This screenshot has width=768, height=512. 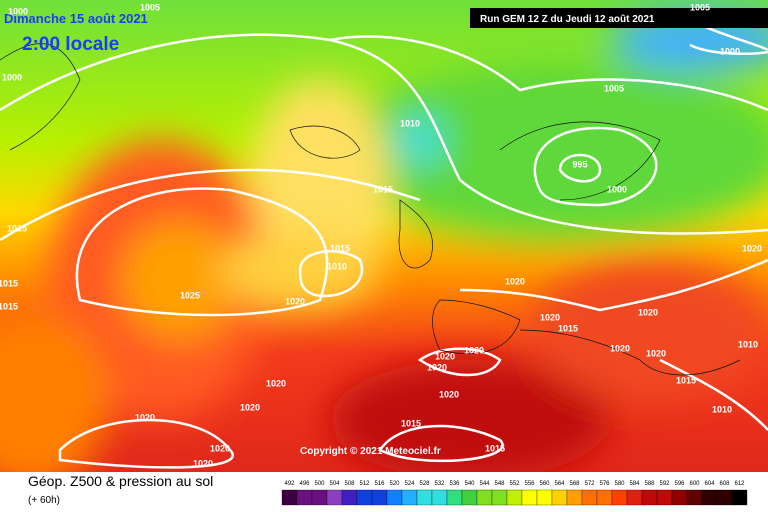 I want to click on scale-label: 556, so click(x=529, y=484).